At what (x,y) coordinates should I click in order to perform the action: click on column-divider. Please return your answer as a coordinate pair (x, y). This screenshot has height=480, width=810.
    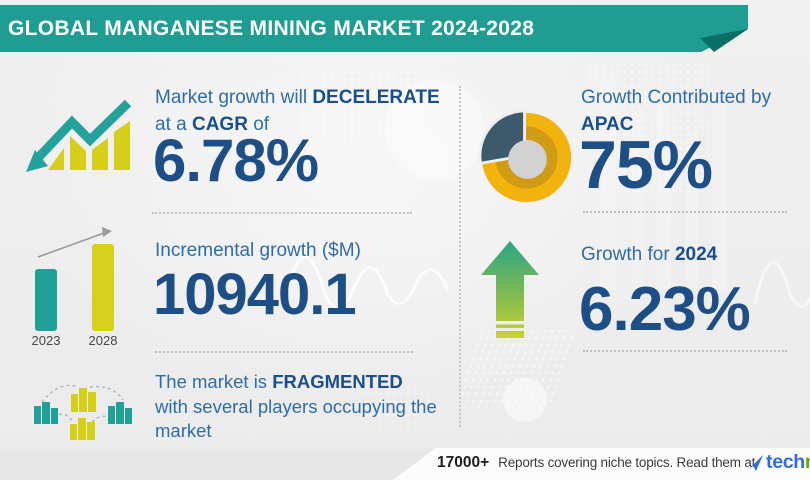
    Looking at the image, I should click on (460, 256).